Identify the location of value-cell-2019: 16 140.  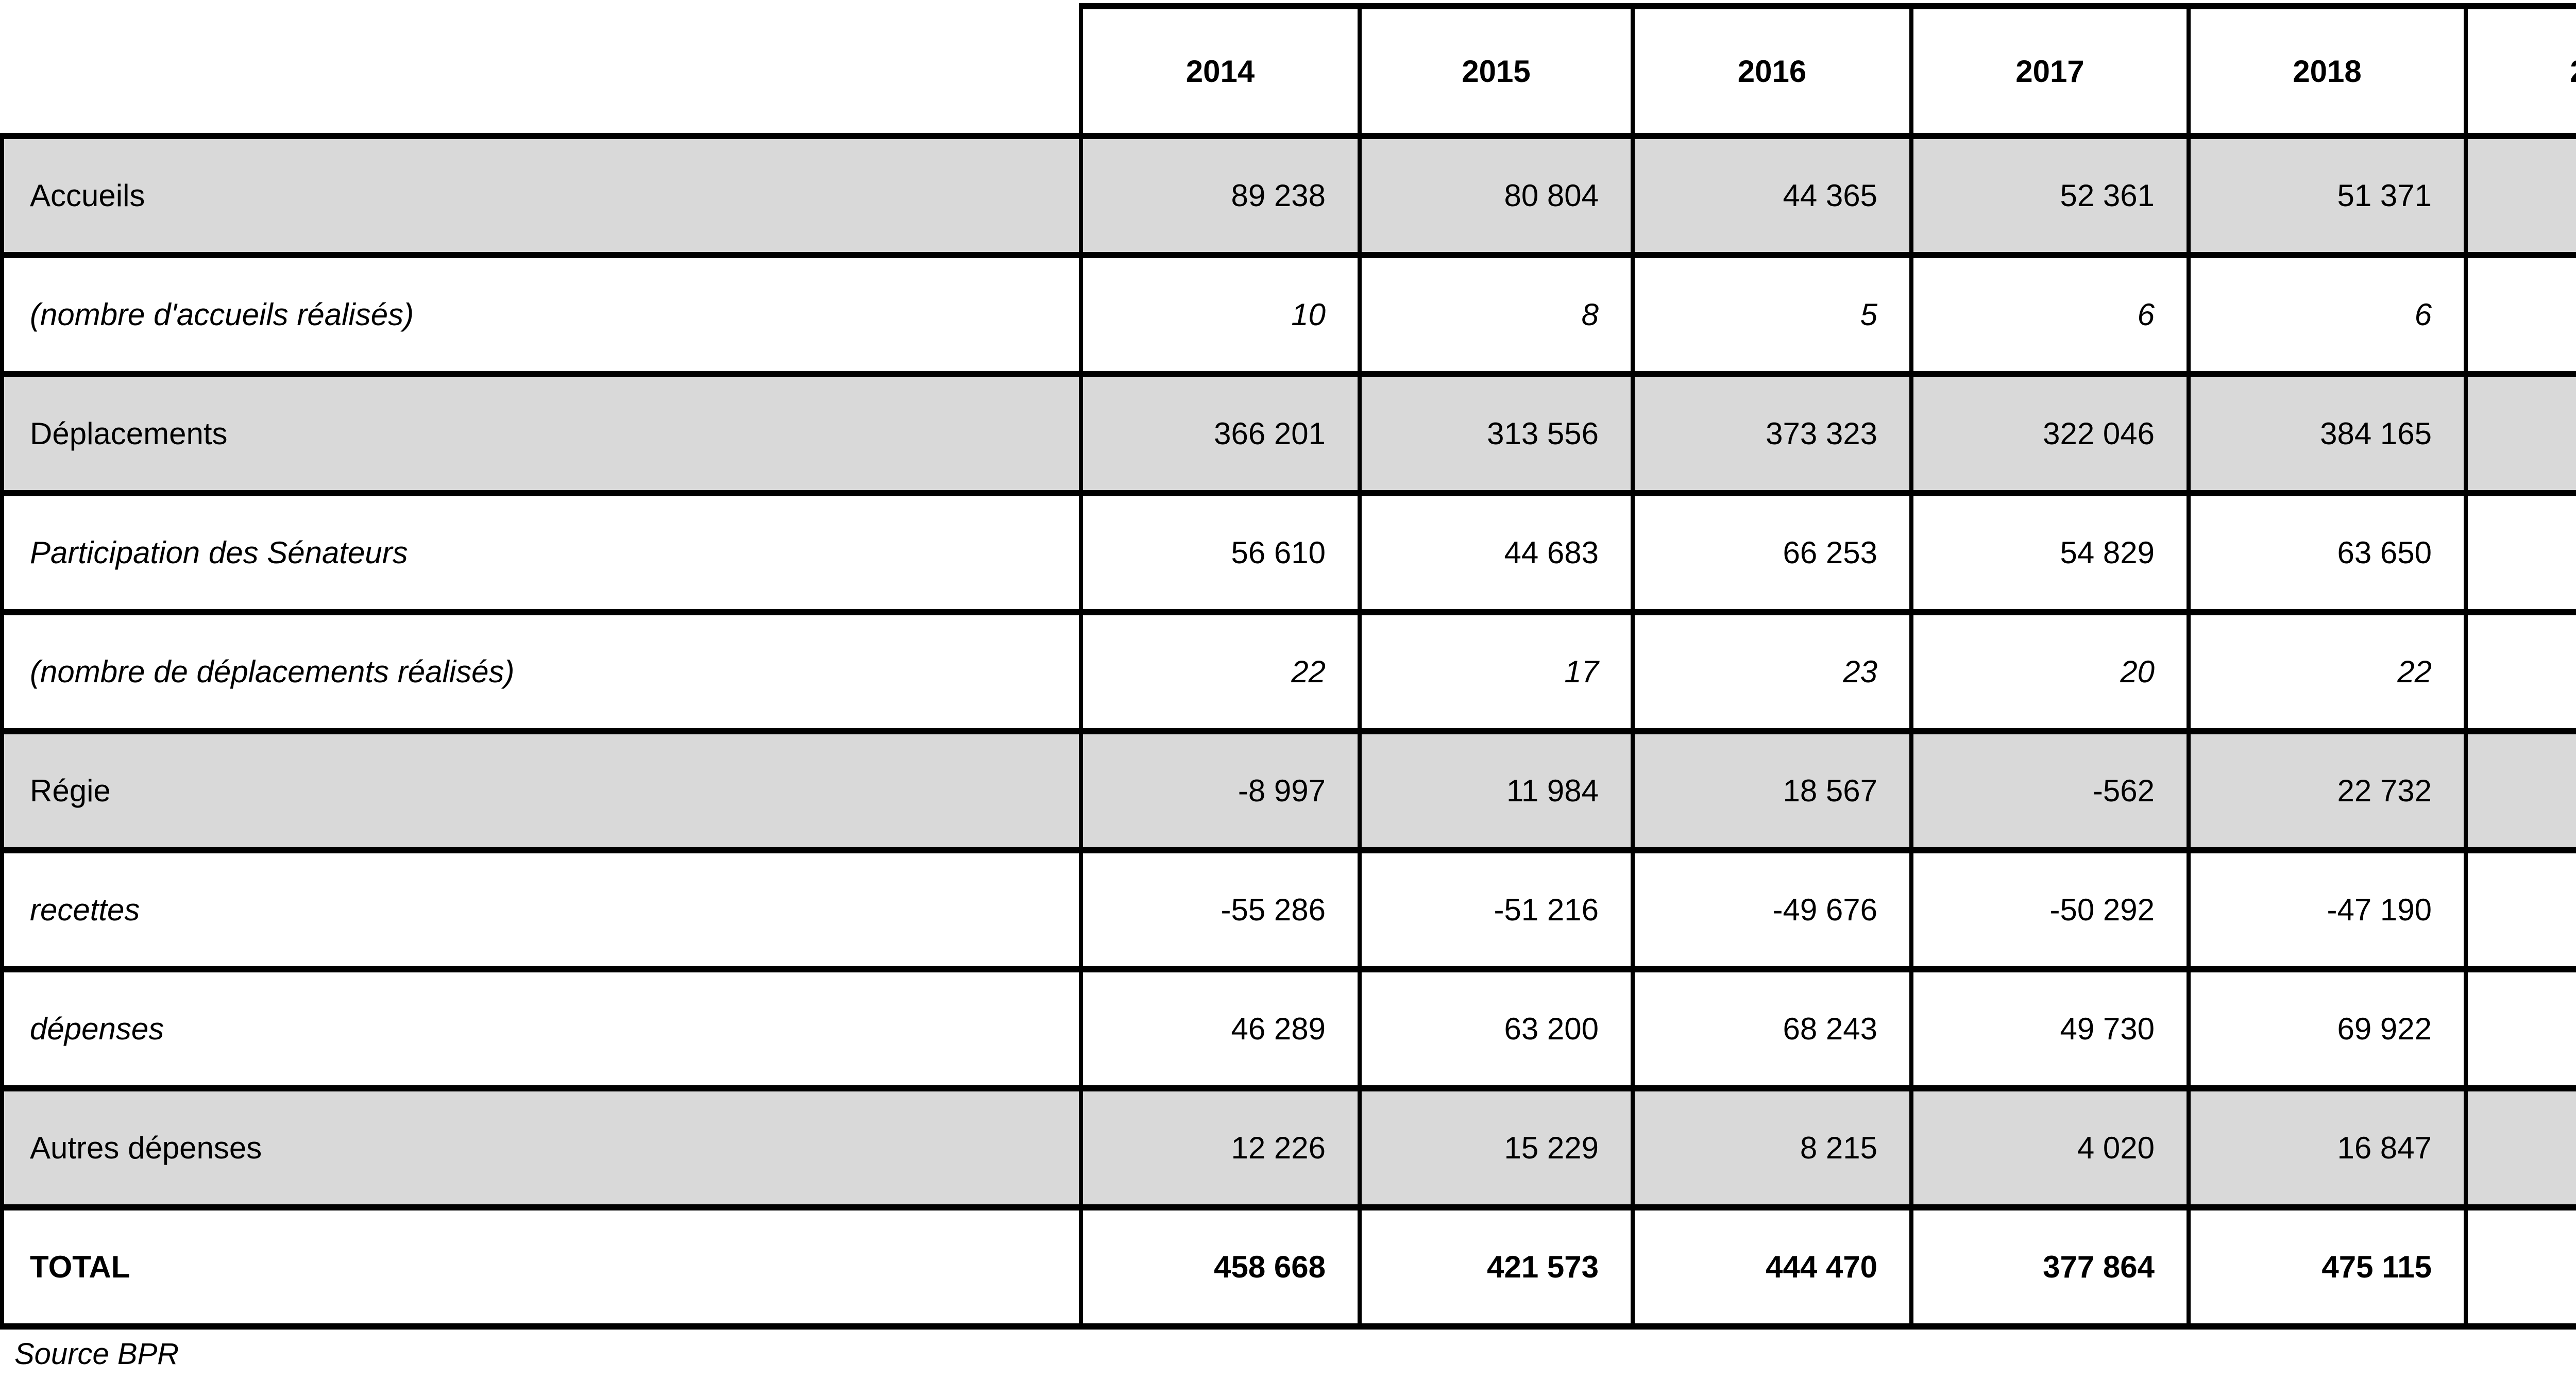
(2520, 1148).